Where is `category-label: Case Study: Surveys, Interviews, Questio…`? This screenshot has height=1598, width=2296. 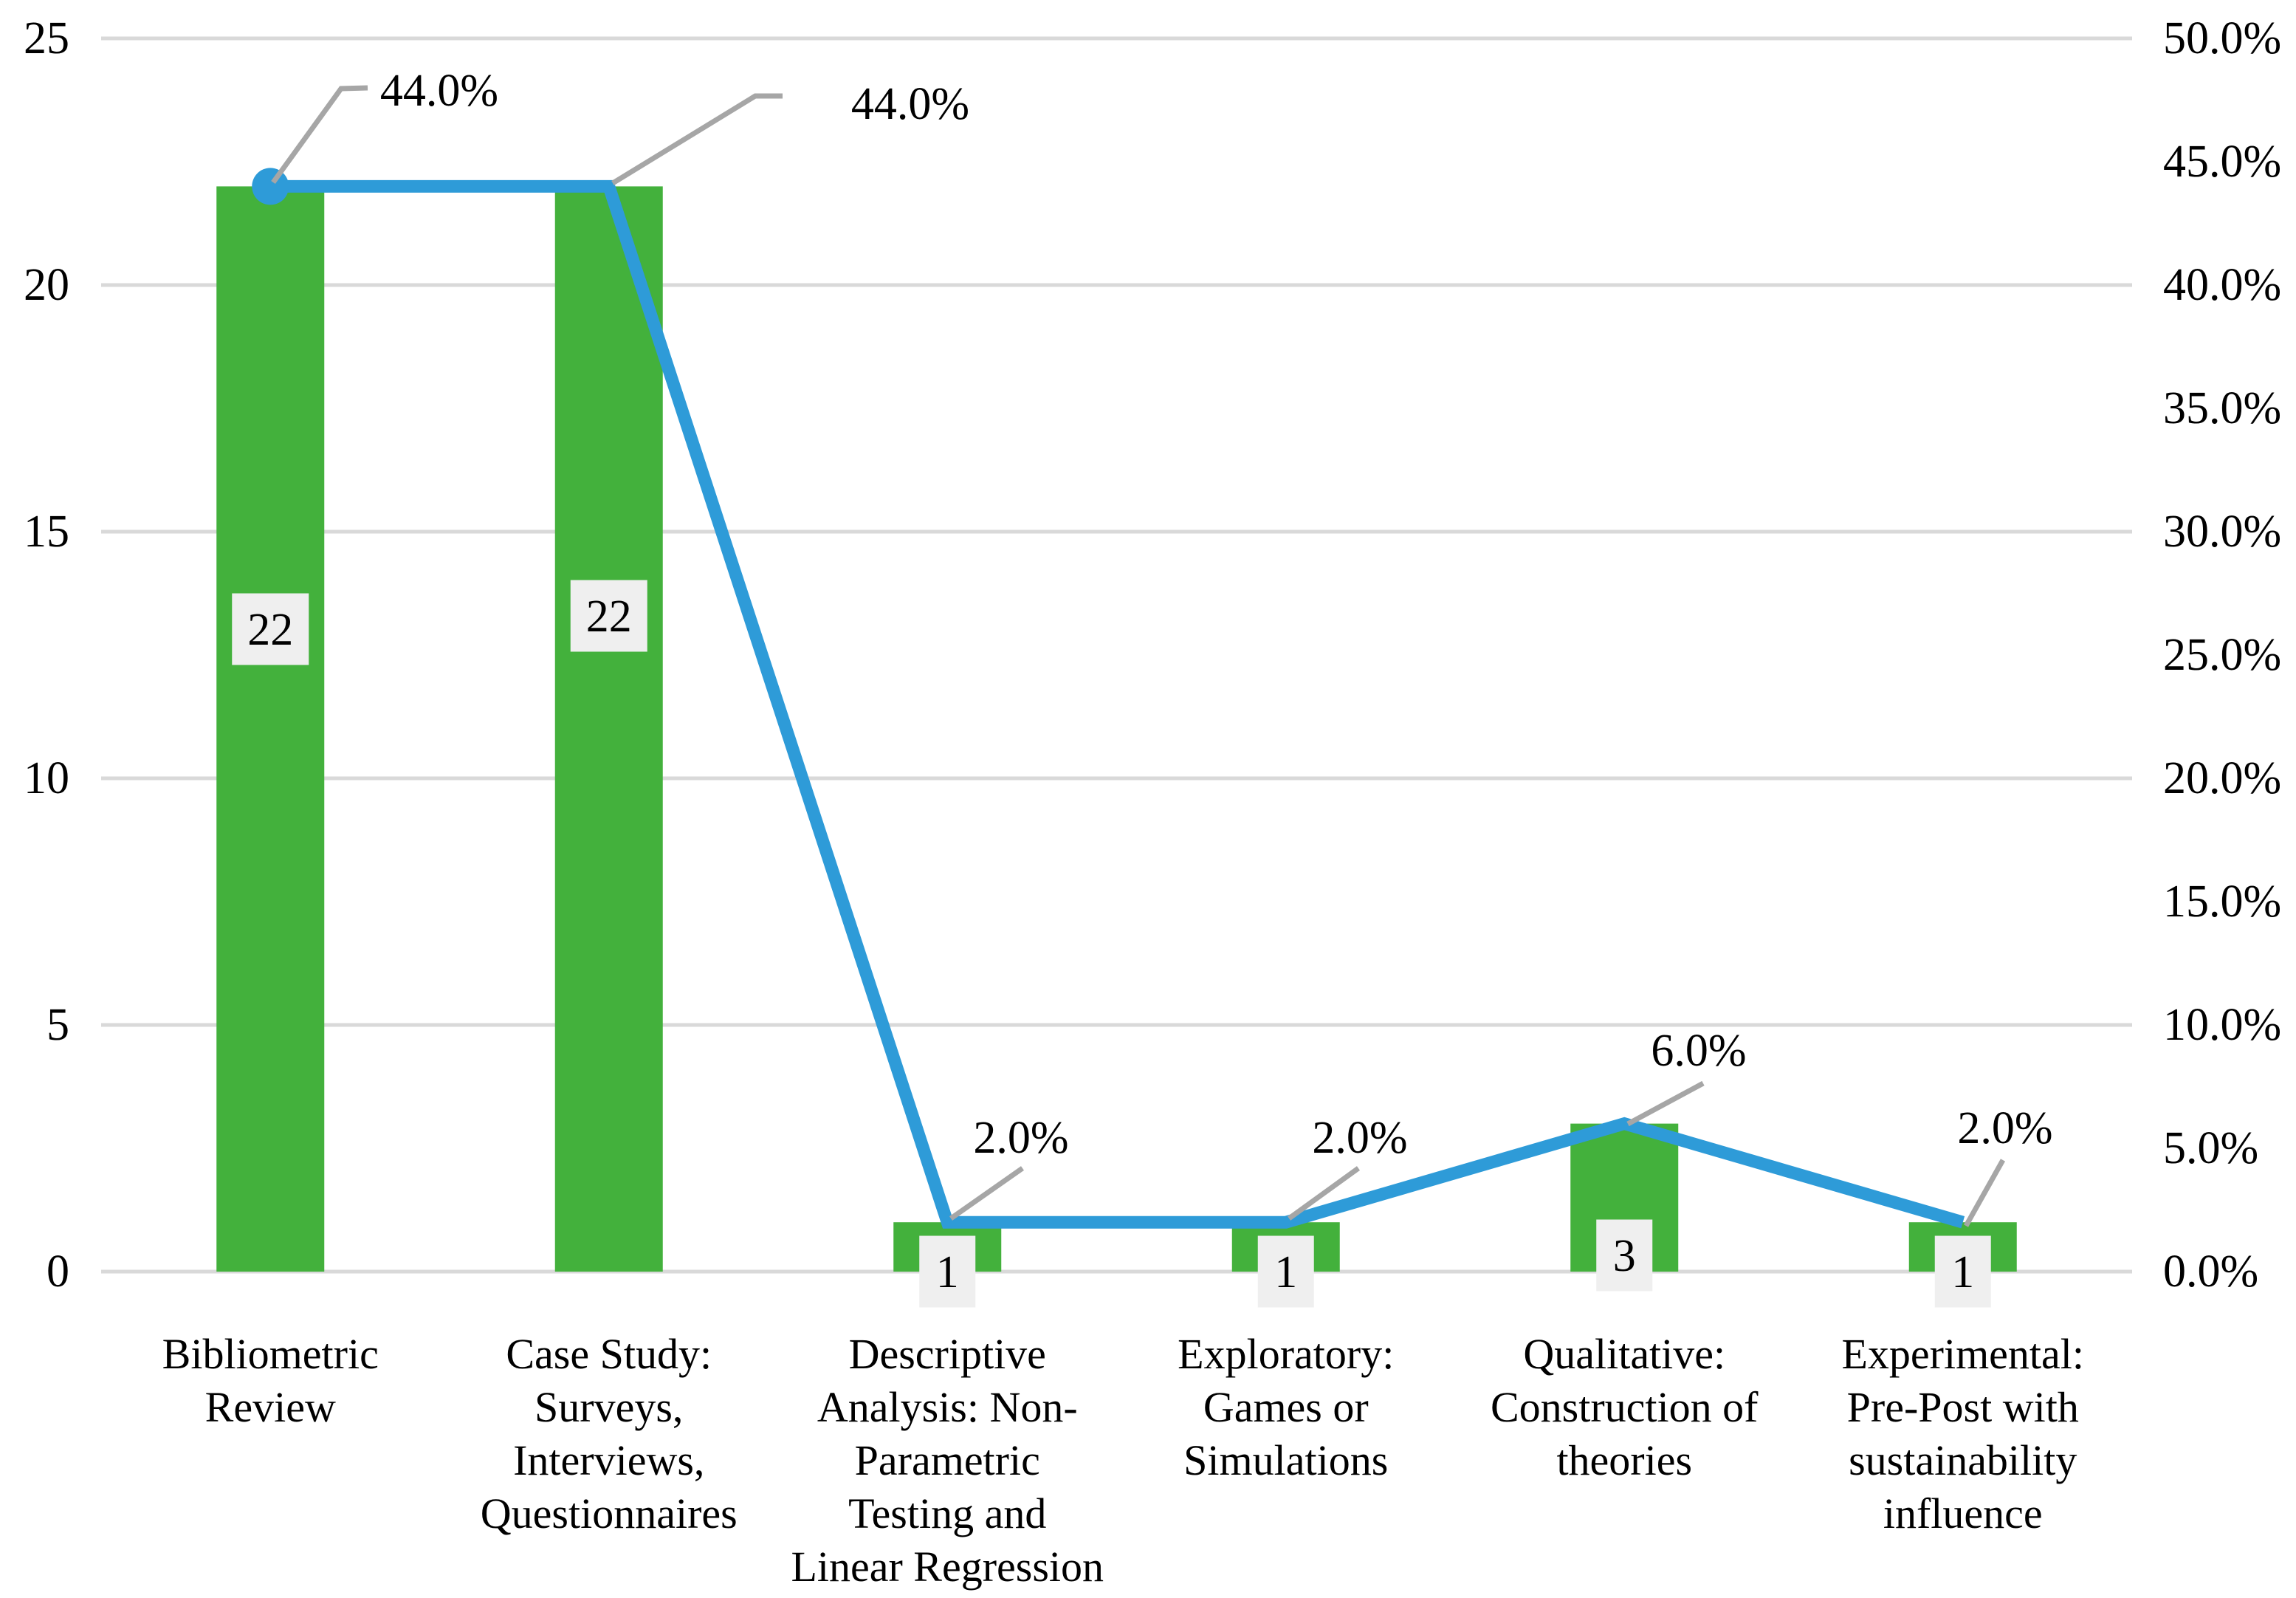 category-label: Case Study: Surveys, Interviews, Questio… is located at coordinates (609, 1433).